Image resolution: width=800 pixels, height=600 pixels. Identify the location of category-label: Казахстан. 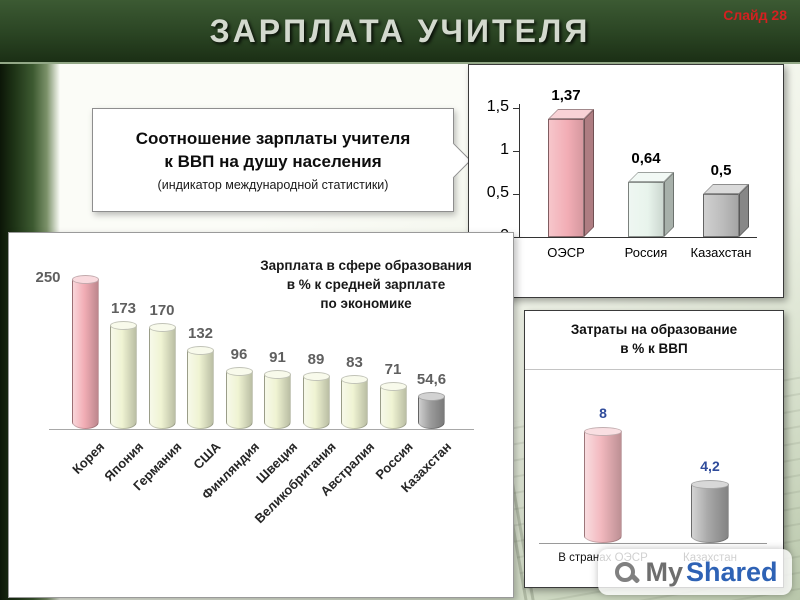
(721, 252).